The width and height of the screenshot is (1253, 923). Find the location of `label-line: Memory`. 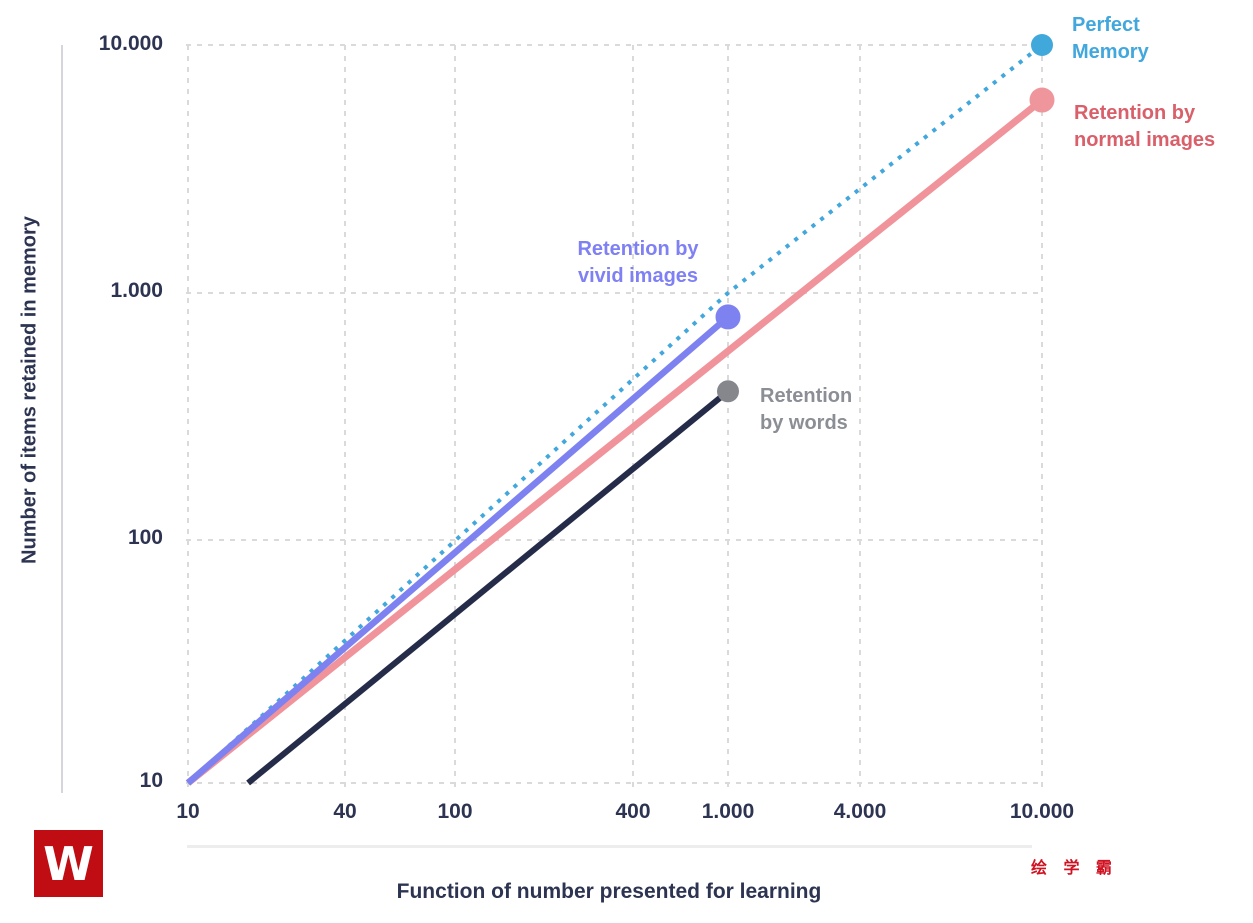

label-line: Memory is located at coordinates (1110, 52).